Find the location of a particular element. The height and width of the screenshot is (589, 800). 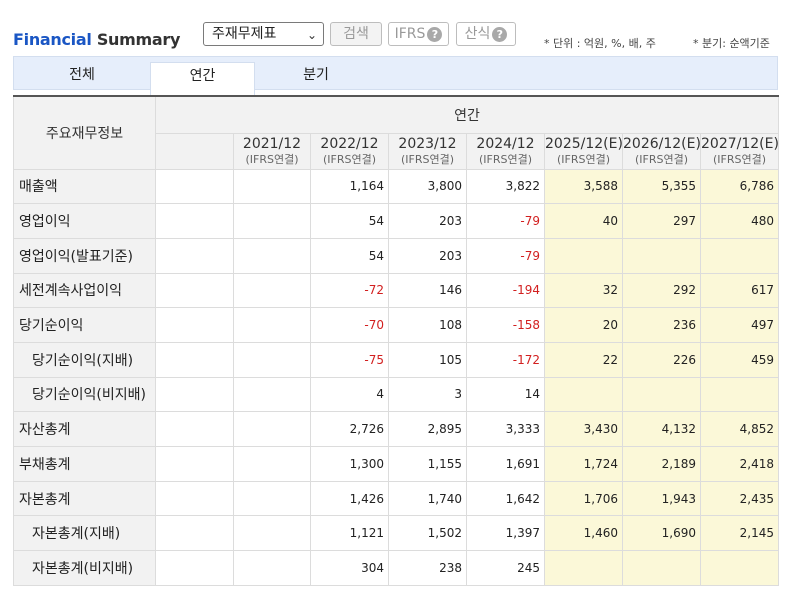

row-label: 자산총계 is located at coordinates (84, 429).